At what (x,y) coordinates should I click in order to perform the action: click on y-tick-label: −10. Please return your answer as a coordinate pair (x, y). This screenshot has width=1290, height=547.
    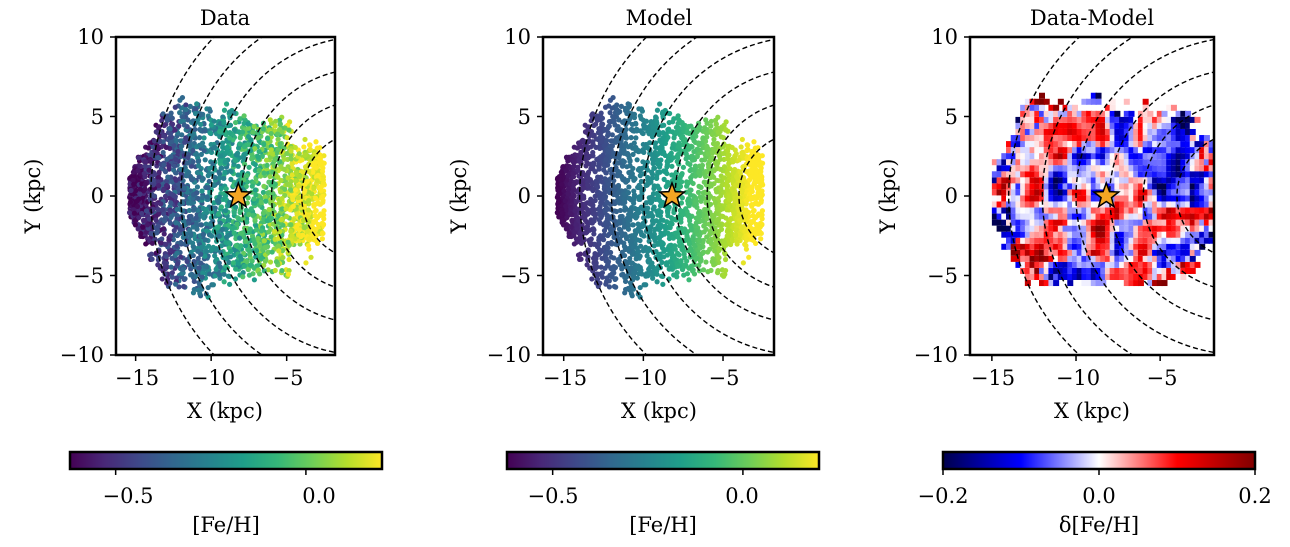
    Looking at the image, I should click on (82, 355).